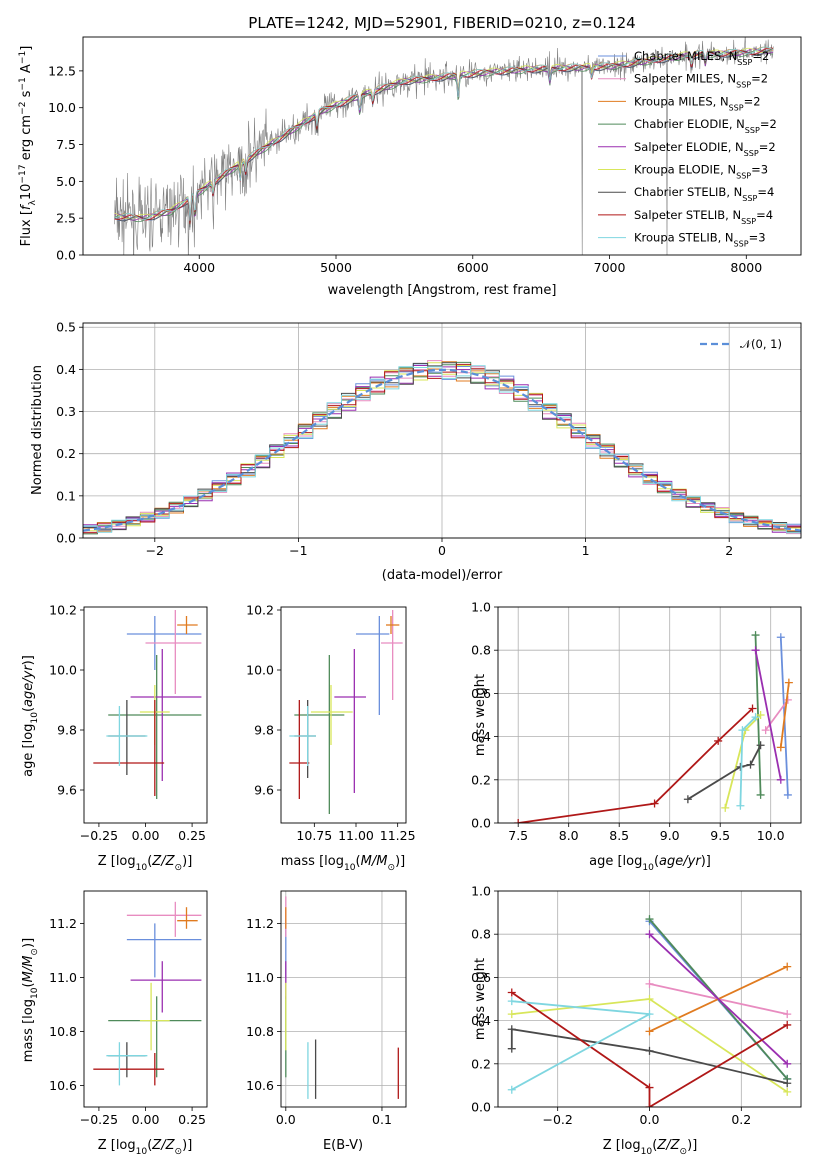 This screenshot has height=1170, width=819. I want to click on label-part: Salpeter ELODIE, N, so click(689, 147).